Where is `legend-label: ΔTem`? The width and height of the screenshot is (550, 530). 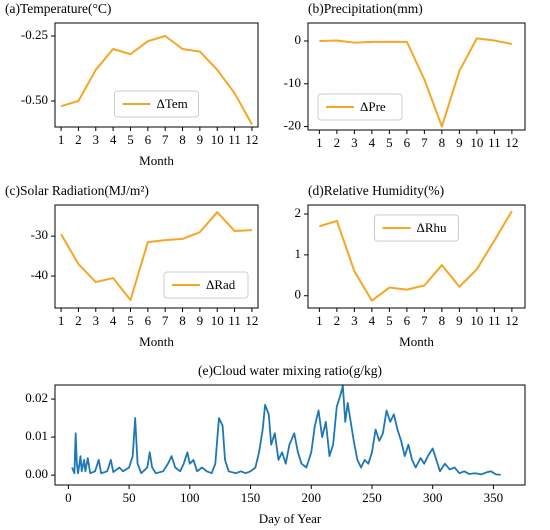 legend-label: ΔTem is located at coordinates (172, 103).